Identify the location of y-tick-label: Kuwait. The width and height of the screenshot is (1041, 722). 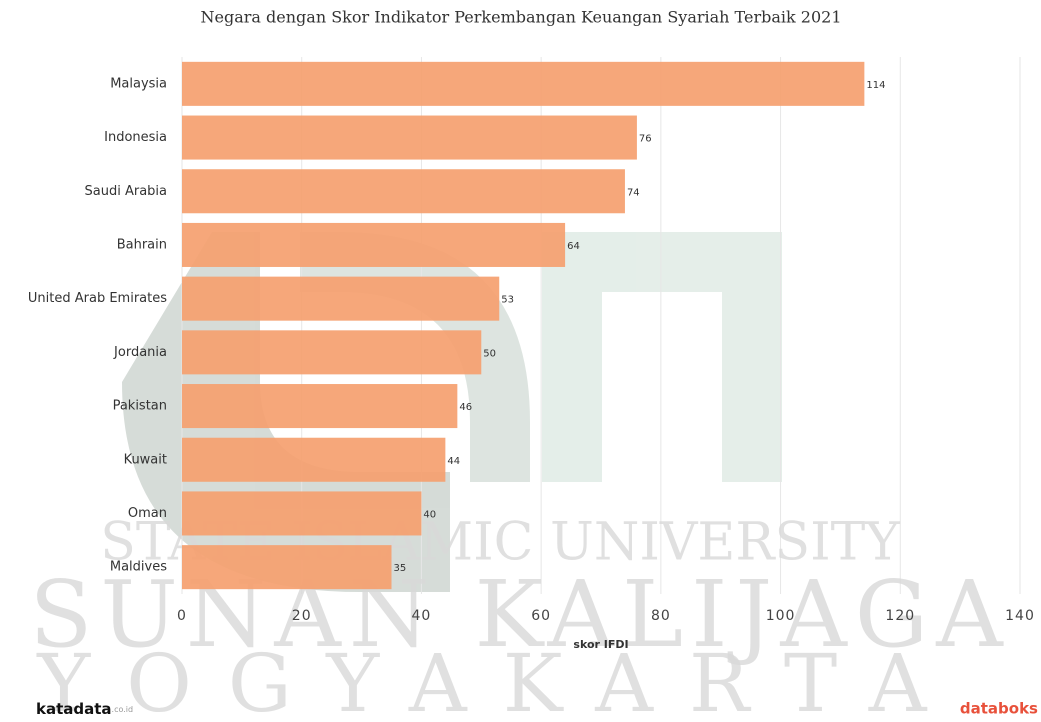
(145, 459).